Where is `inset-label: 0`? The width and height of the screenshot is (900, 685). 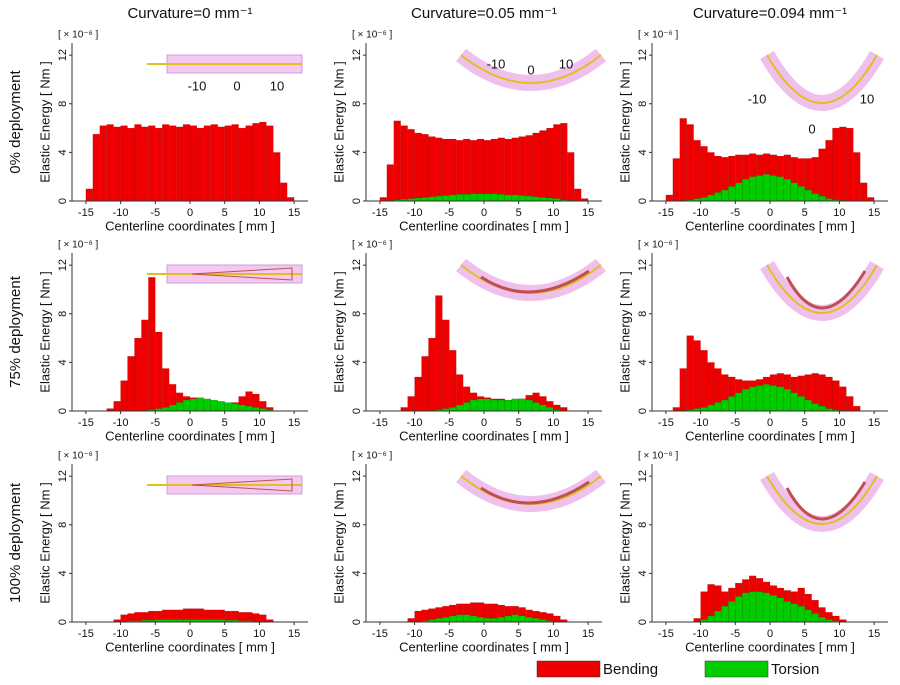
inset-label: 0 is located at coordinates (811, 128).